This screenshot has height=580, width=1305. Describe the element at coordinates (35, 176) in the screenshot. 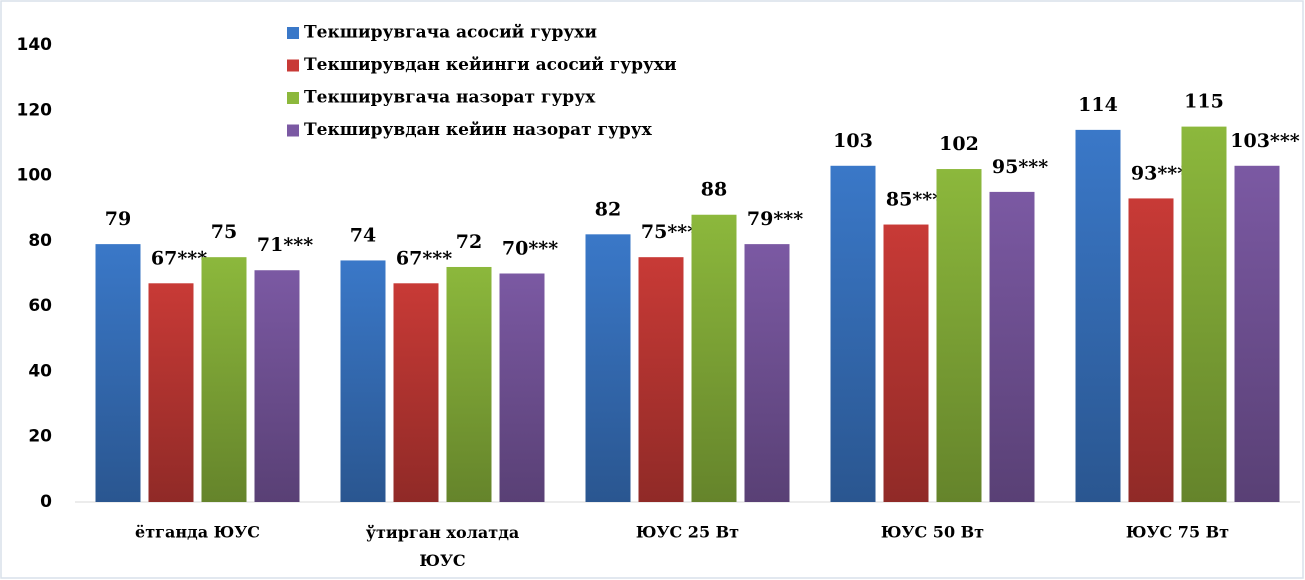

I see `y-tick-label: 100` at that location.